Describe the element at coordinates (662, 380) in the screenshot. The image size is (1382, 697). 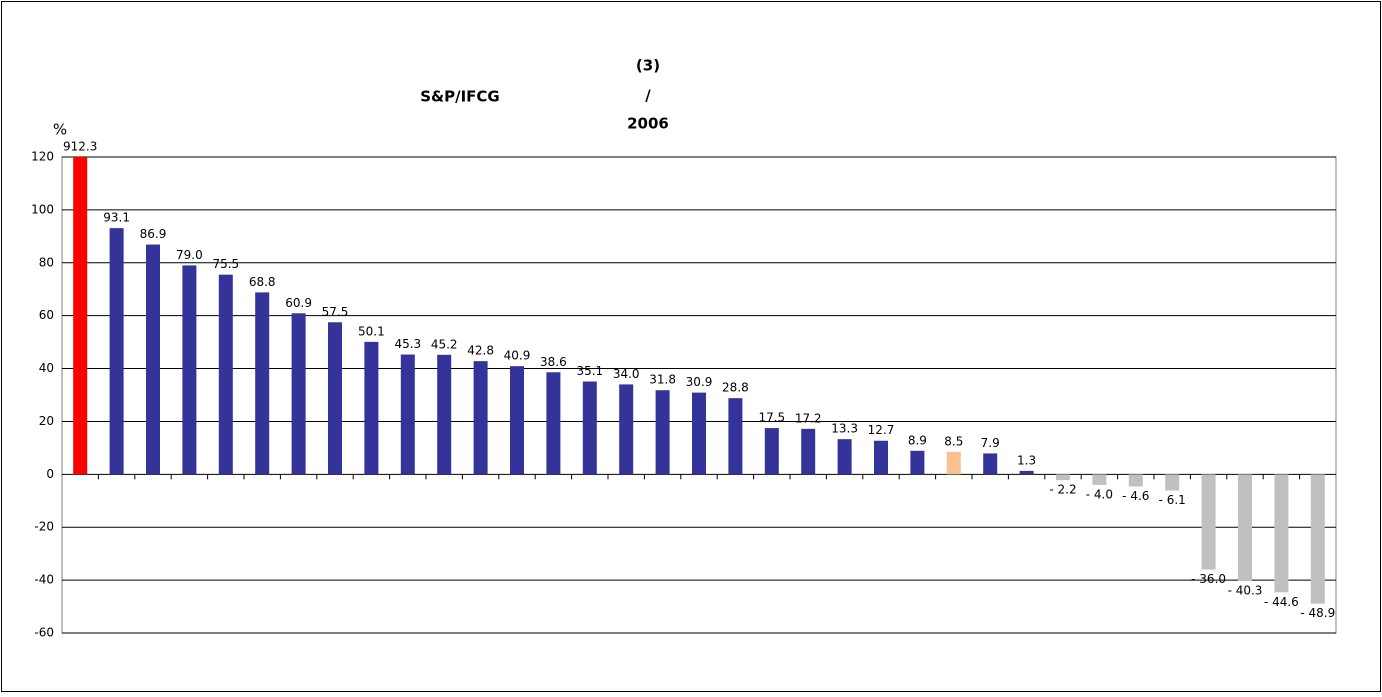
I see `data-label: 31.8` at that location.